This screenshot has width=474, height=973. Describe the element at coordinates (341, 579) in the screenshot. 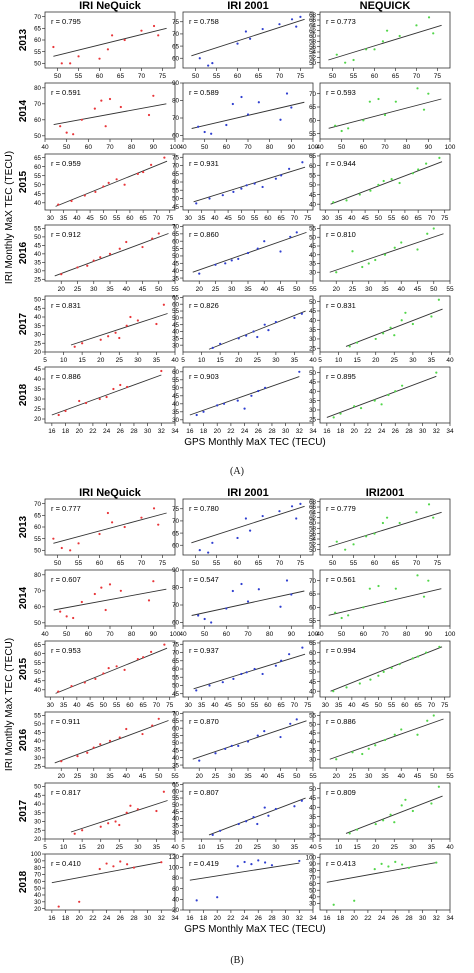

I see `correlation-label: r = 0.561` at that location.